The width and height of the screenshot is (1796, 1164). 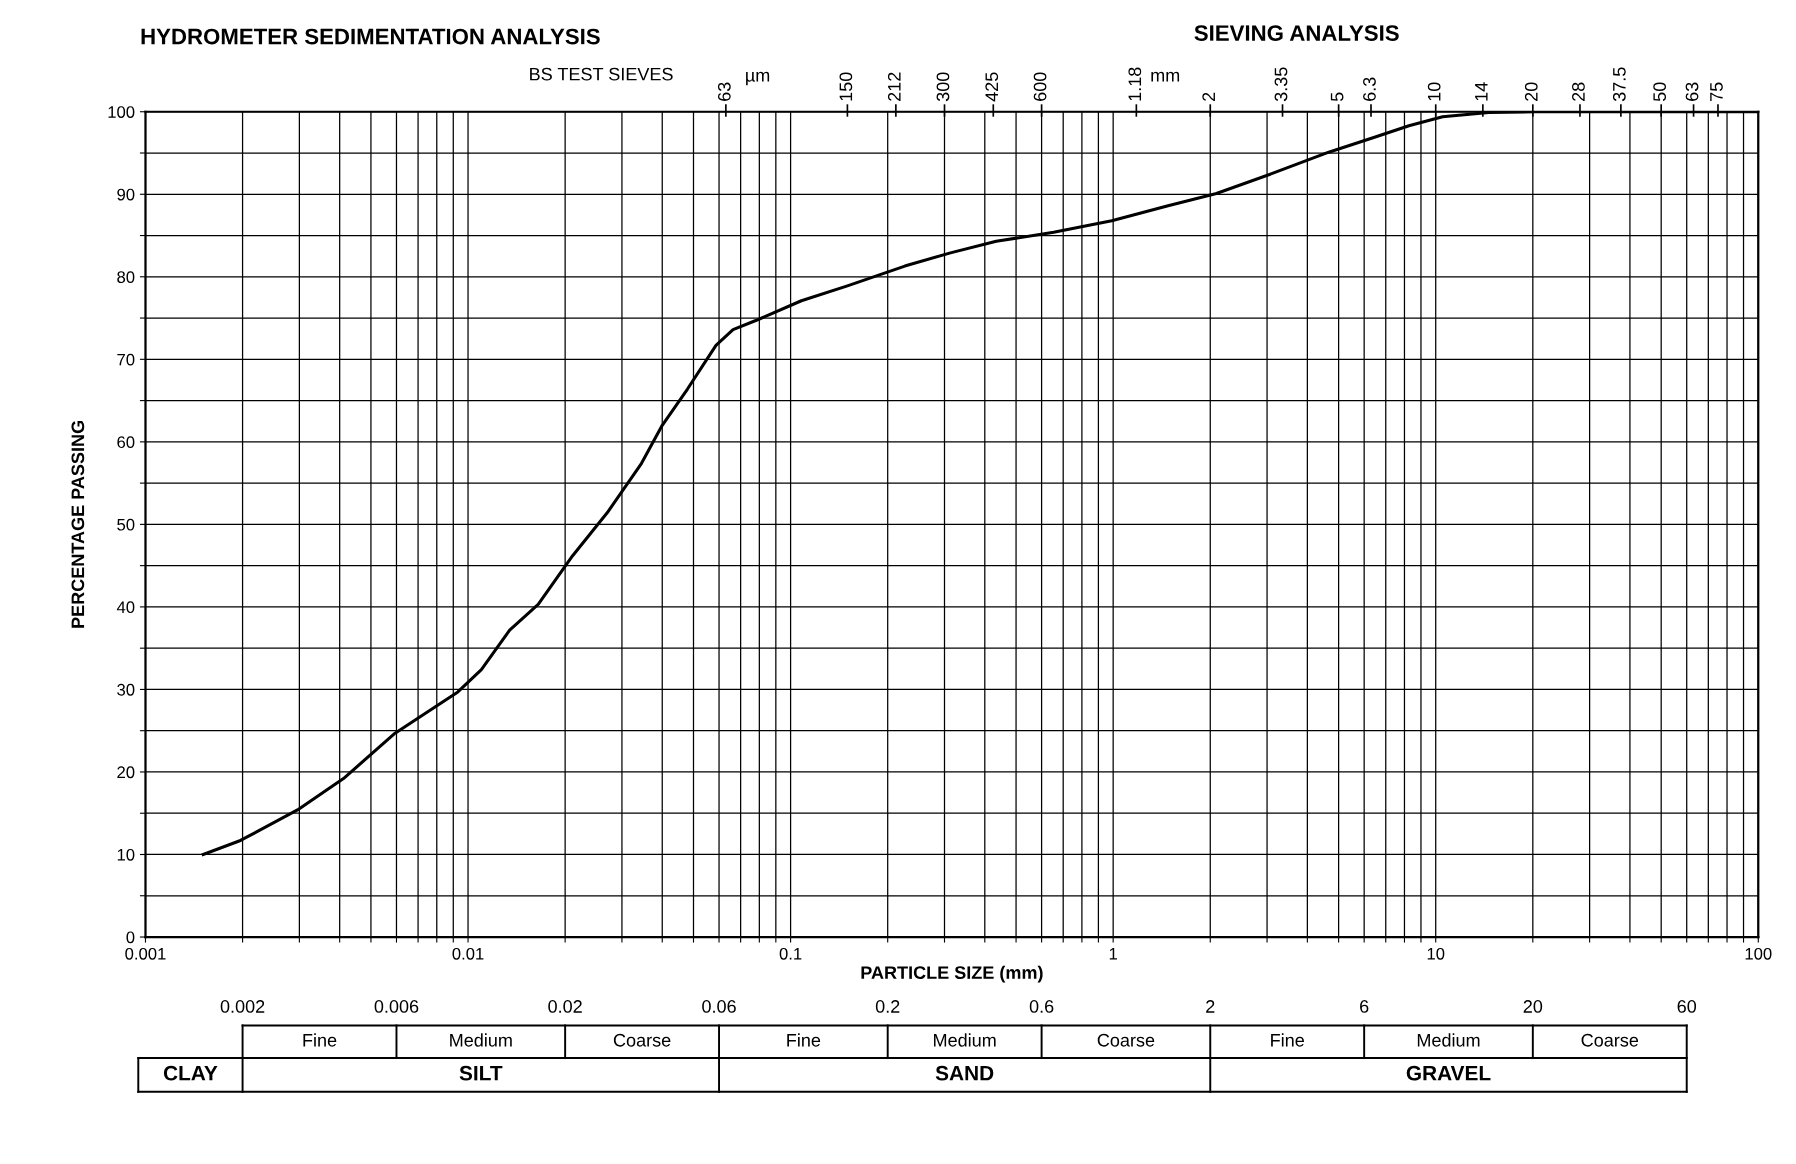 I want to click on ref-line-label: 0.006, so click(x=396, y=1006).